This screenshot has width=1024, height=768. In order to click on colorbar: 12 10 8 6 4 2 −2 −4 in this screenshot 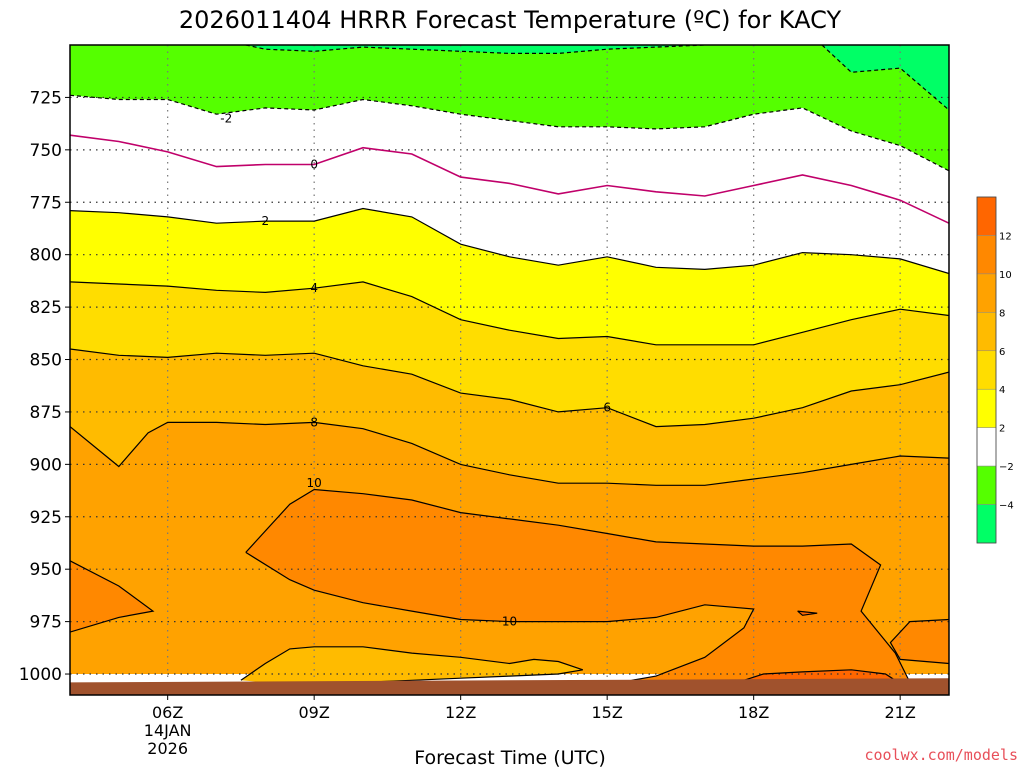, I will do `click(995, 370)`.